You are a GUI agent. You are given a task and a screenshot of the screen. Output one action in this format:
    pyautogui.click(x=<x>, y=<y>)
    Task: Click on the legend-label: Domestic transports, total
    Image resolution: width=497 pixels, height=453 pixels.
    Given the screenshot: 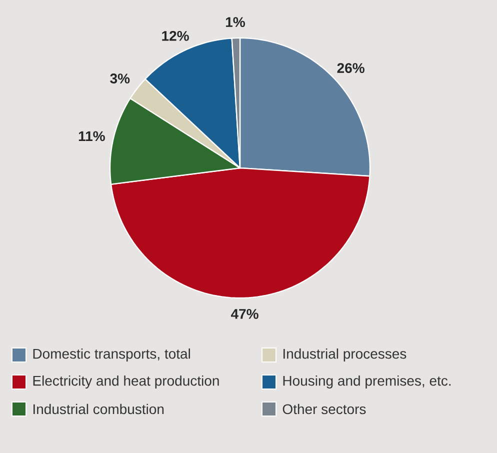 What is the action you would take?
    pyautogui.click(x=111, y=355)
    